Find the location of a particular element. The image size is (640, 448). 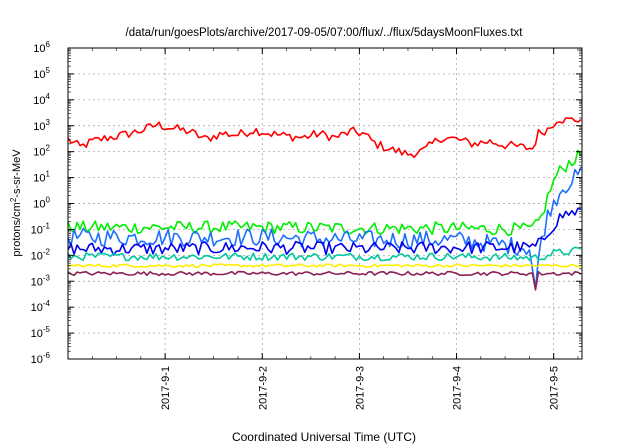

y-tick-label: 10⁴ is located at coordinates (41, 99).